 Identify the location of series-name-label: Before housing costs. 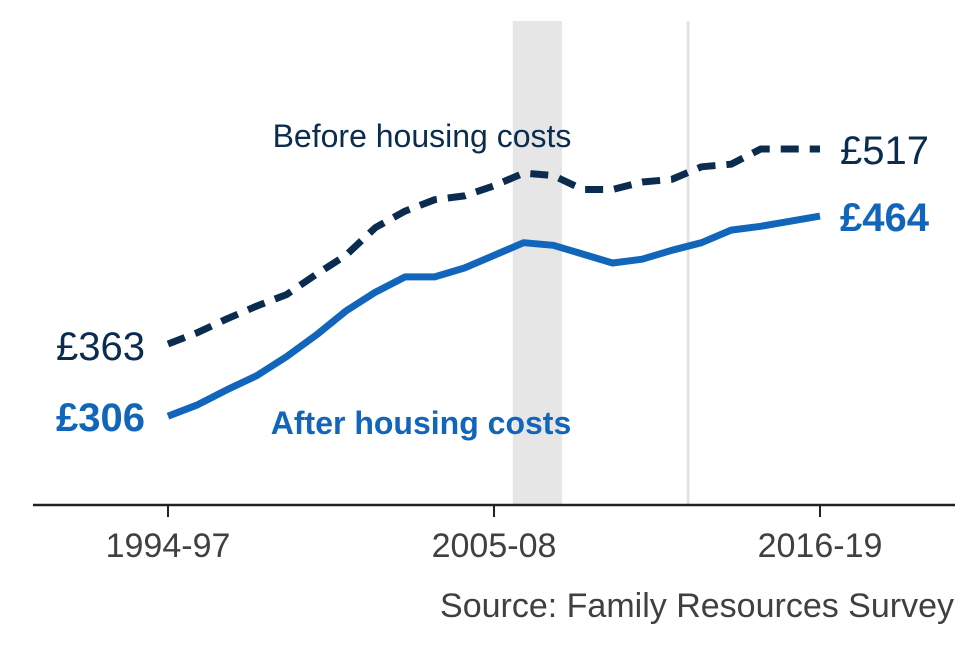
(422, 136).